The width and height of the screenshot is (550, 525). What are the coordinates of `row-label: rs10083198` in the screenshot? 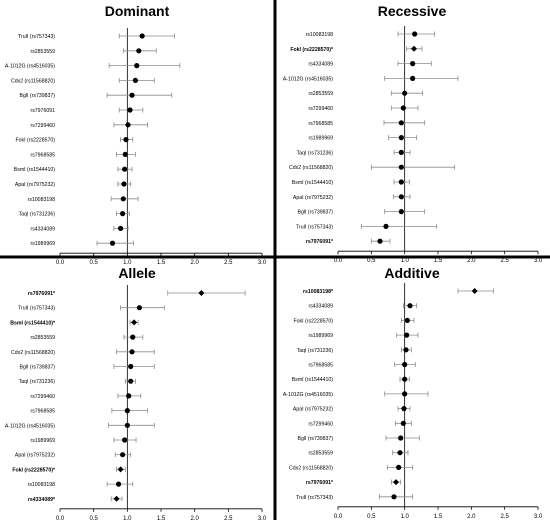 It's located at (42, 485).